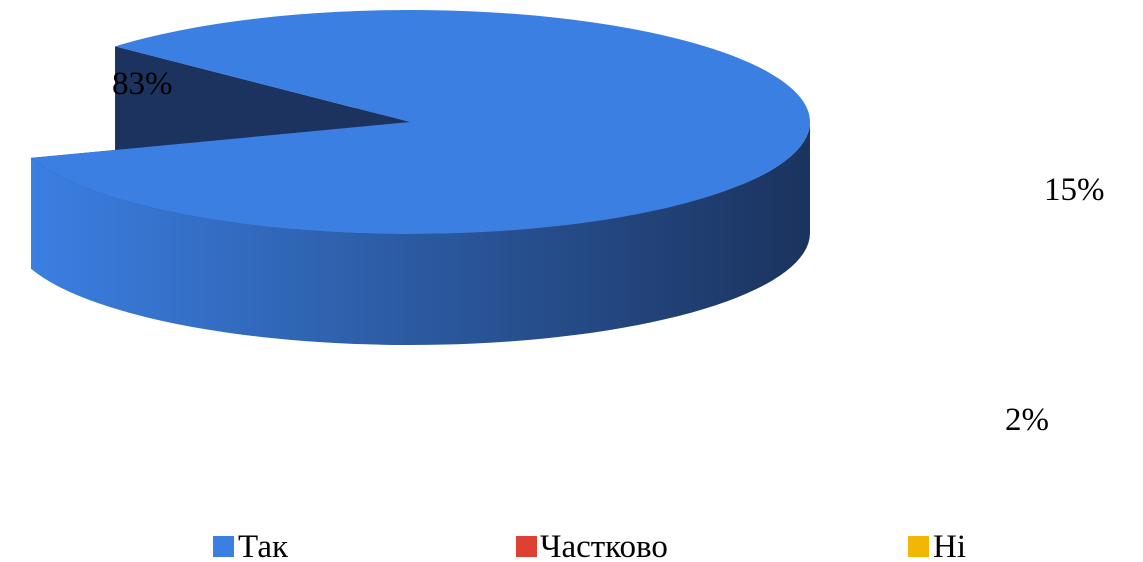  I want to click on data-label-chastkovo: 15%, so click(1074, 190).